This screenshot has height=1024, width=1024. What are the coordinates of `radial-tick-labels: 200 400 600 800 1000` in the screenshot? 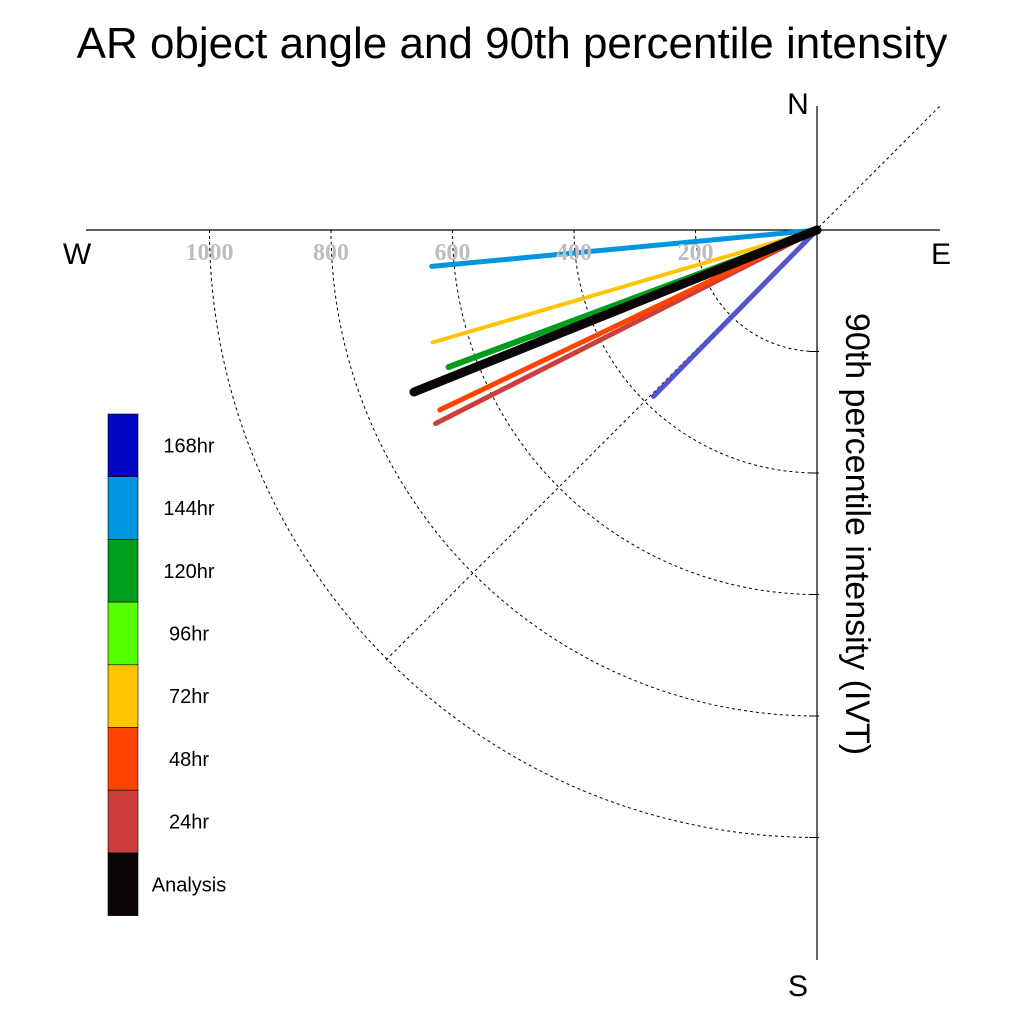 It's located at (450, 253).